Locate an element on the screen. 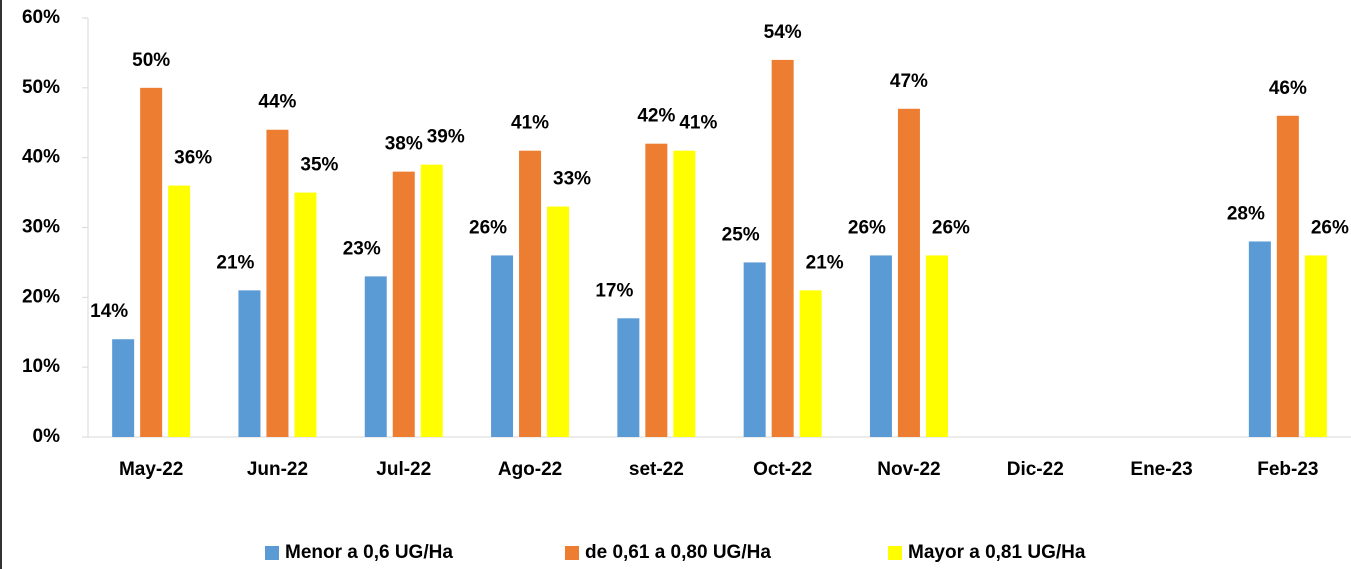 Image resolution: width=1351 pixels, height=569 pixels. y-tick-label: 10% is located at coordinates (41, 366).